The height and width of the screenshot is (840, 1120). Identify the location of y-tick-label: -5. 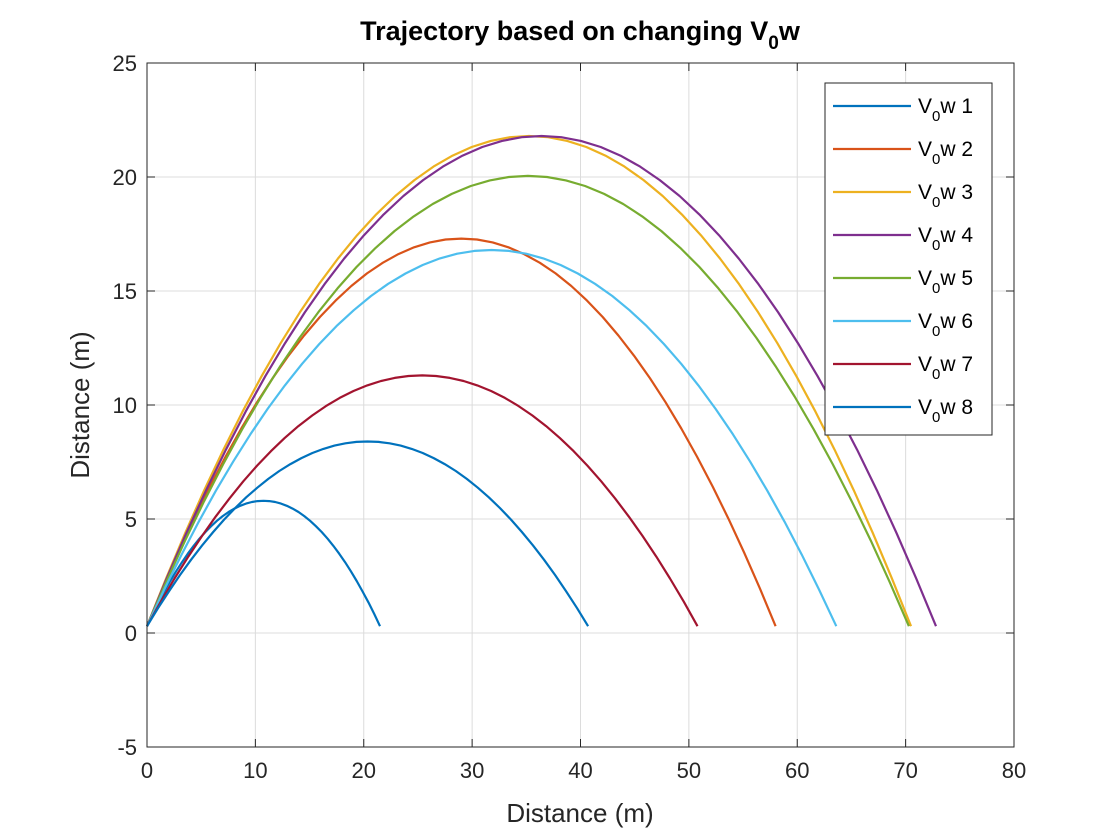
(127, 747).